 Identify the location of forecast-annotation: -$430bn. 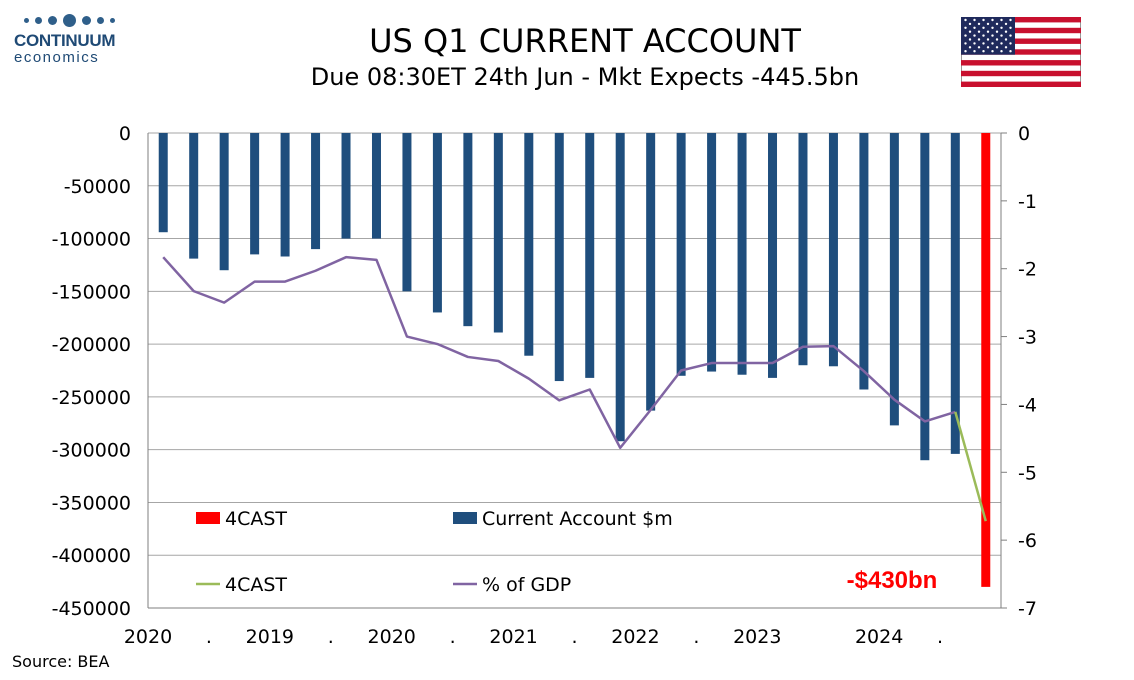
(892, 580).